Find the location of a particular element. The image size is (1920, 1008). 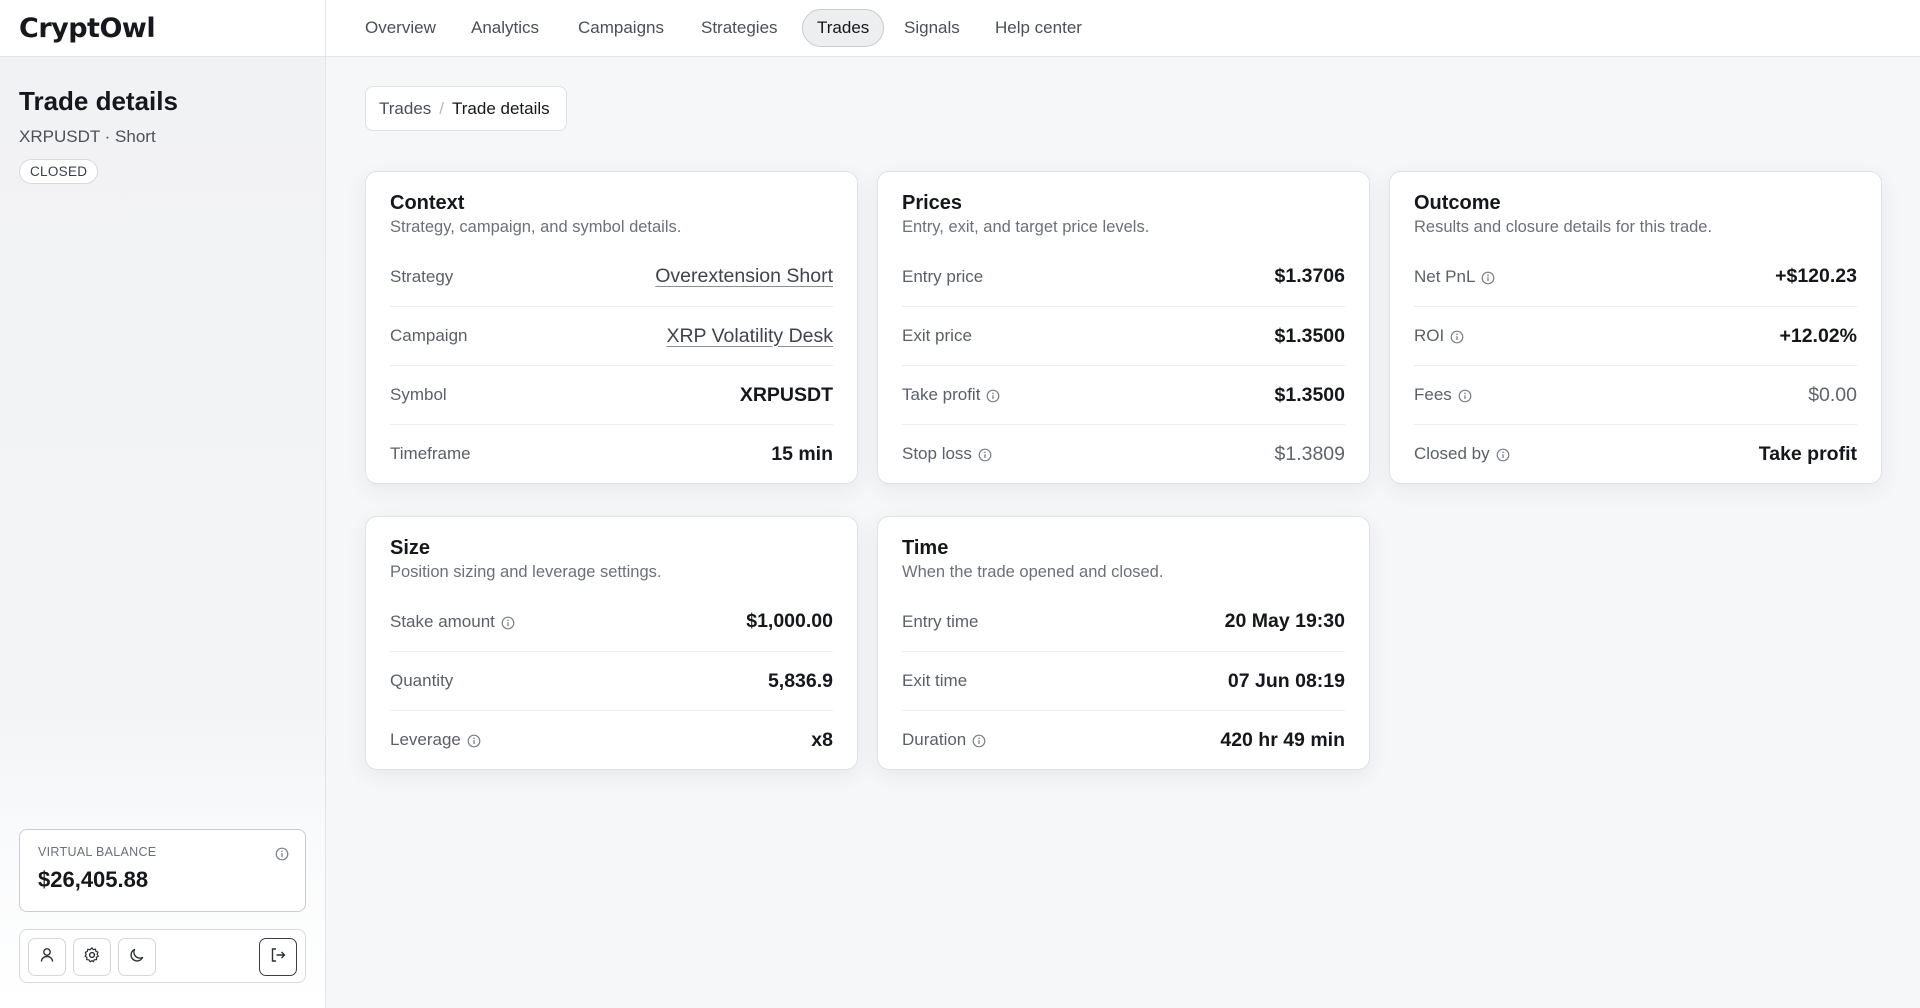

moon-icon is located at coordinates (137, 957).